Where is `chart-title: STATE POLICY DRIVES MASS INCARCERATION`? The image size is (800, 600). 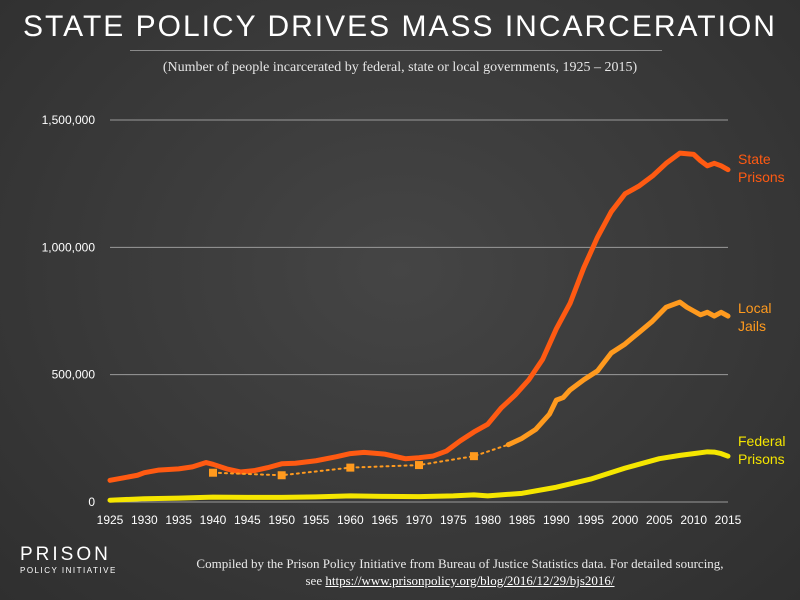 chart-title: STATE POLICY DRIVES MASS INCARCERATION is located at coordinates (400, 26).